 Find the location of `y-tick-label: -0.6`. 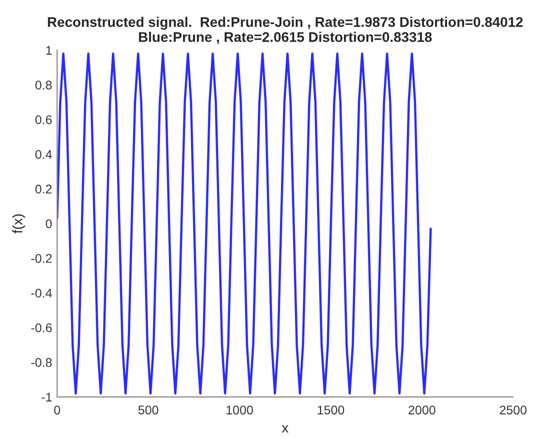

y-tick-label: -0.6 is located at coordinates (41, 327).